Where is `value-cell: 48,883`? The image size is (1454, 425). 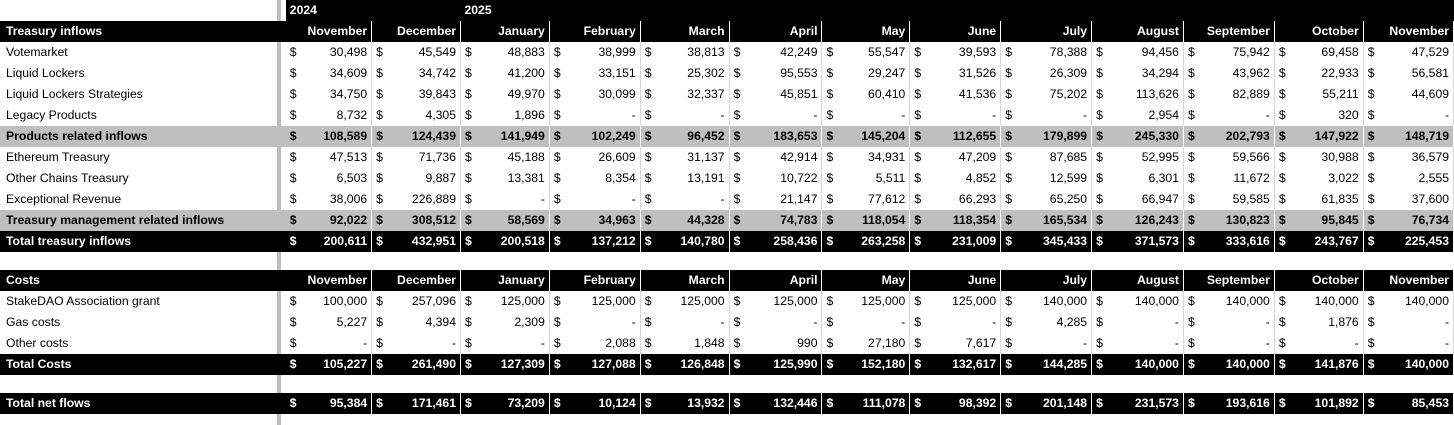
value-cell: 48,883 is located at coordinates (514, 52).